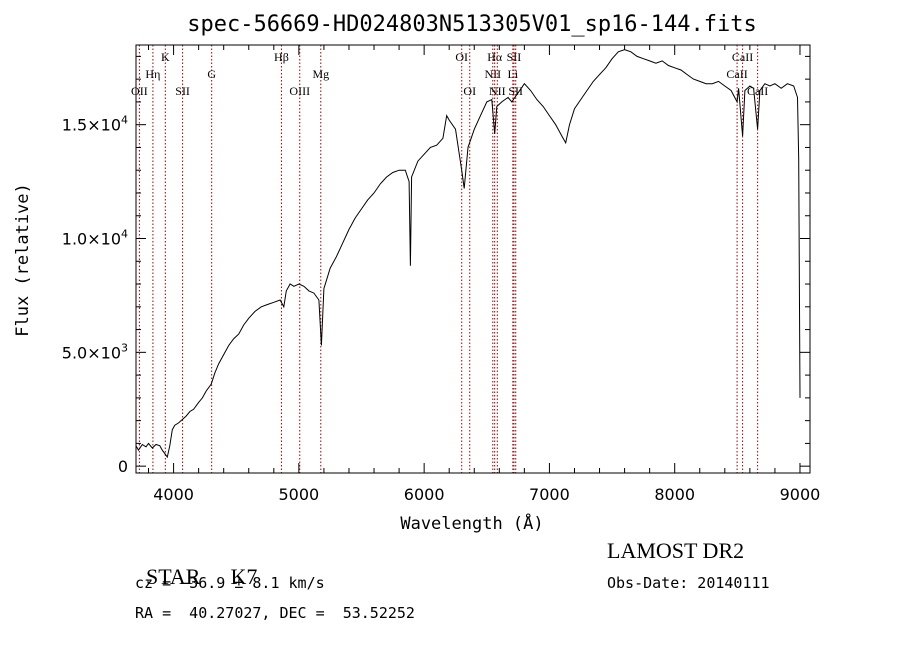 The image size is (900, 649). What do you see at coordinates (165, 57) in the screenshot?
I see `line-marker-label: K` at bounding box center [165, 57].